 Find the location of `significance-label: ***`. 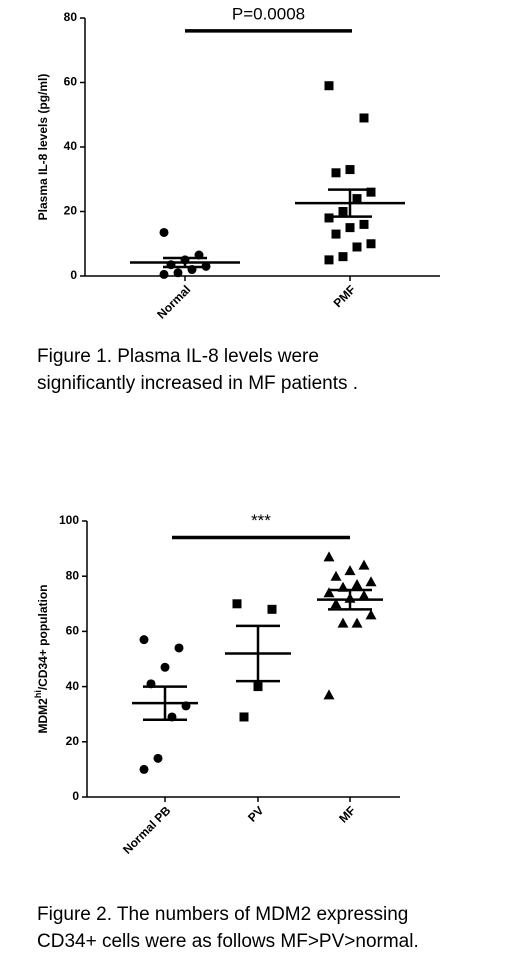

significance-label: *** is located at coordinates (261, 520).